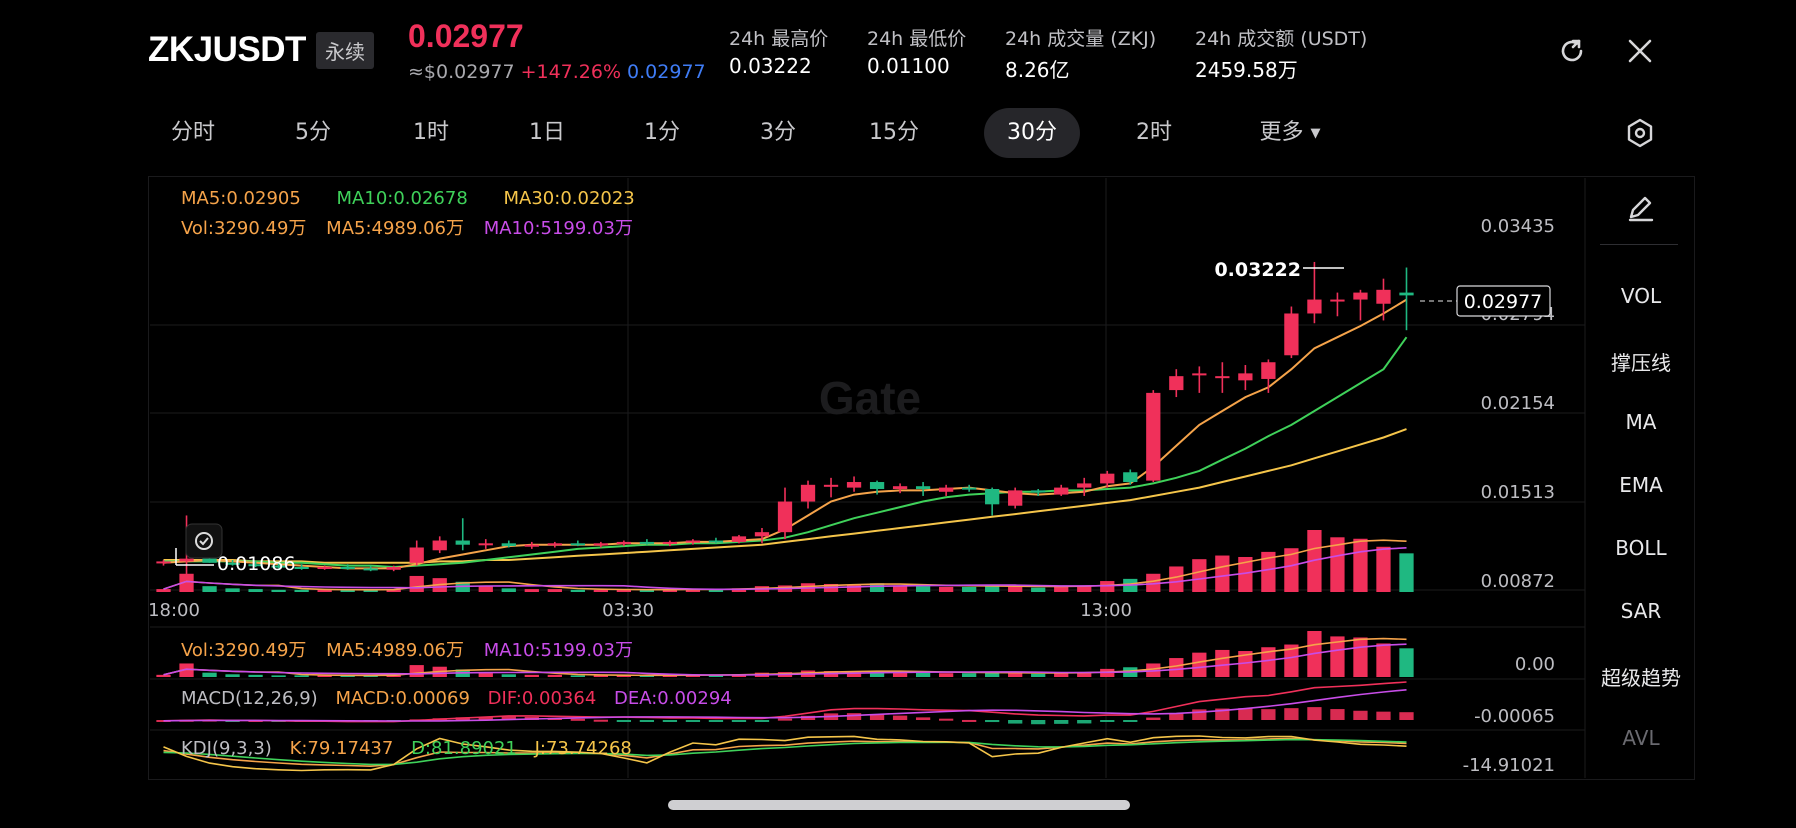 The width and height of the screenshot is (1796, 828). What do you see at coordinates (1281, 39) in the screenshot?
I see `stat-turnover-label: 24h 成交额 (USDT)` at bounding box center [1281, 39].